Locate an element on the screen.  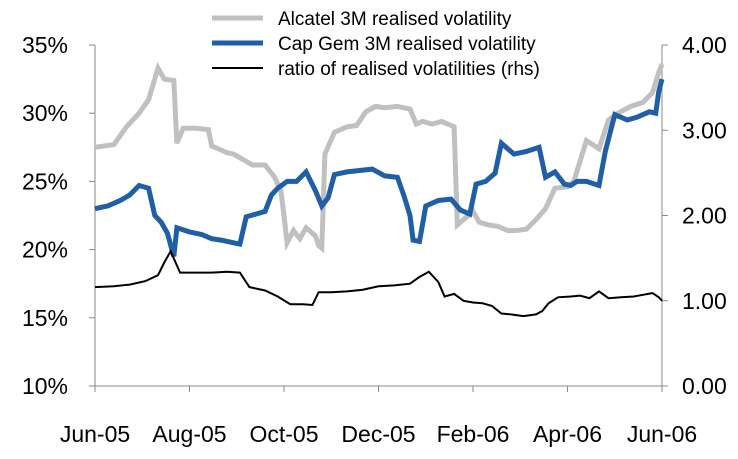
right-tick-label: 1.00 is located at coordinates (704, 301).